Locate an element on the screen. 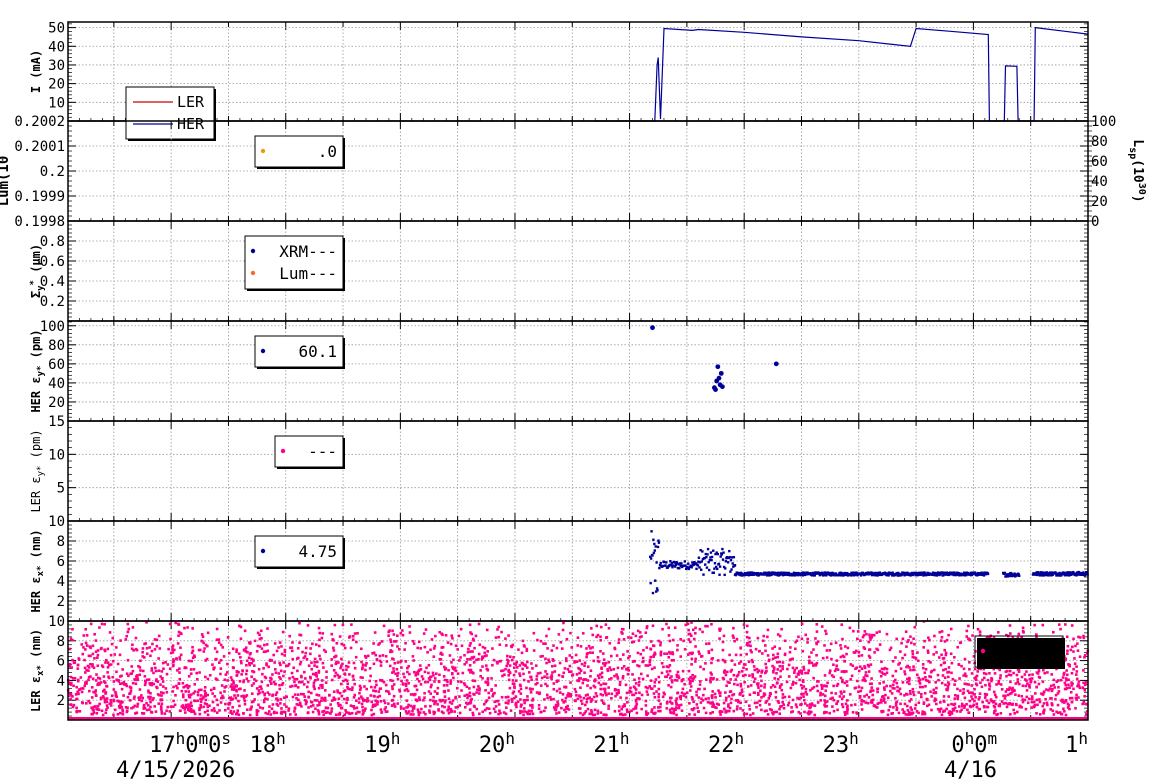 The width and height of the screenshot is (1160, 782). y-tick-label: 0.2 is located at coordinates (52, 302).